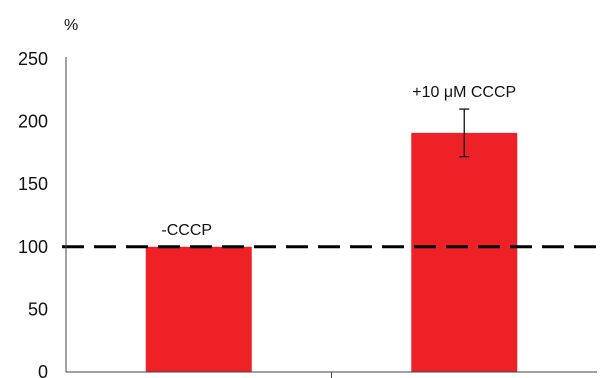  I want to click on y-axis-ticks: 0 50 100 150 200 250, so click(33, 213).